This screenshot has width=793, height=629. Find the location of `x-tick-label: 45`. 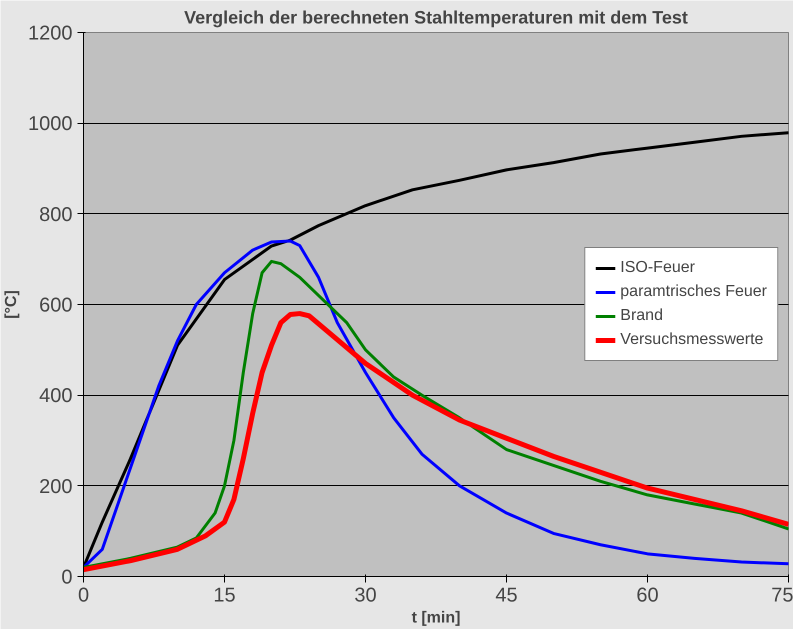

x-tick-label: 45 is located at coordinates (506, 595).